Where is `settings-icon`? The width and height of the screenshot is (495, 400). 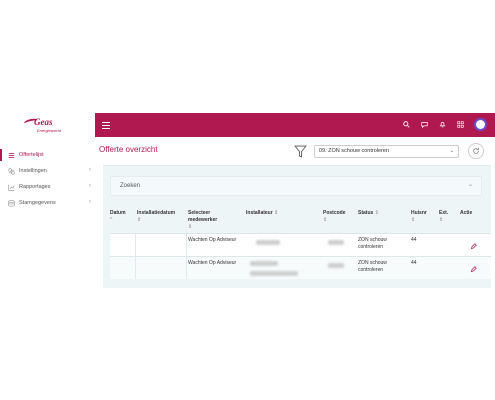
settings-icon is located at coordinates (11, 171).